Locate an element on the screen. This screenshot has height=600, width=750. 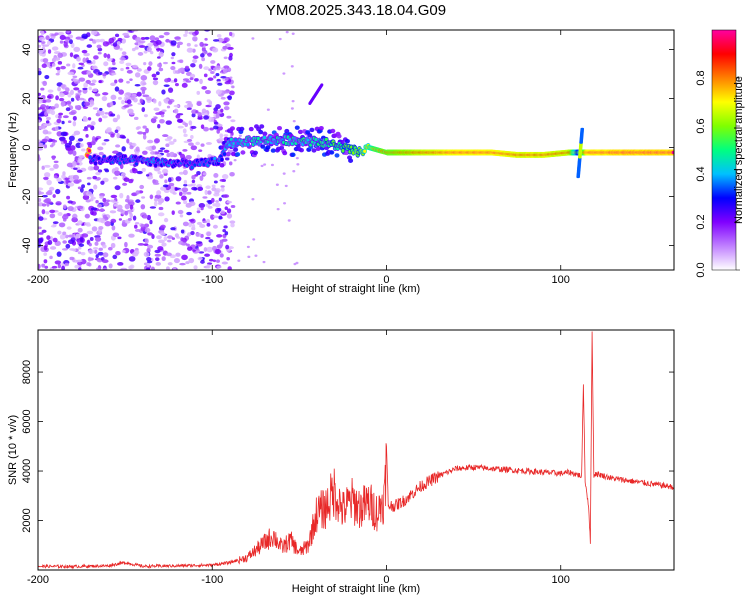
figure-title: YM08.2025.343.18.04.G09 is located at coordinates (356, 10).